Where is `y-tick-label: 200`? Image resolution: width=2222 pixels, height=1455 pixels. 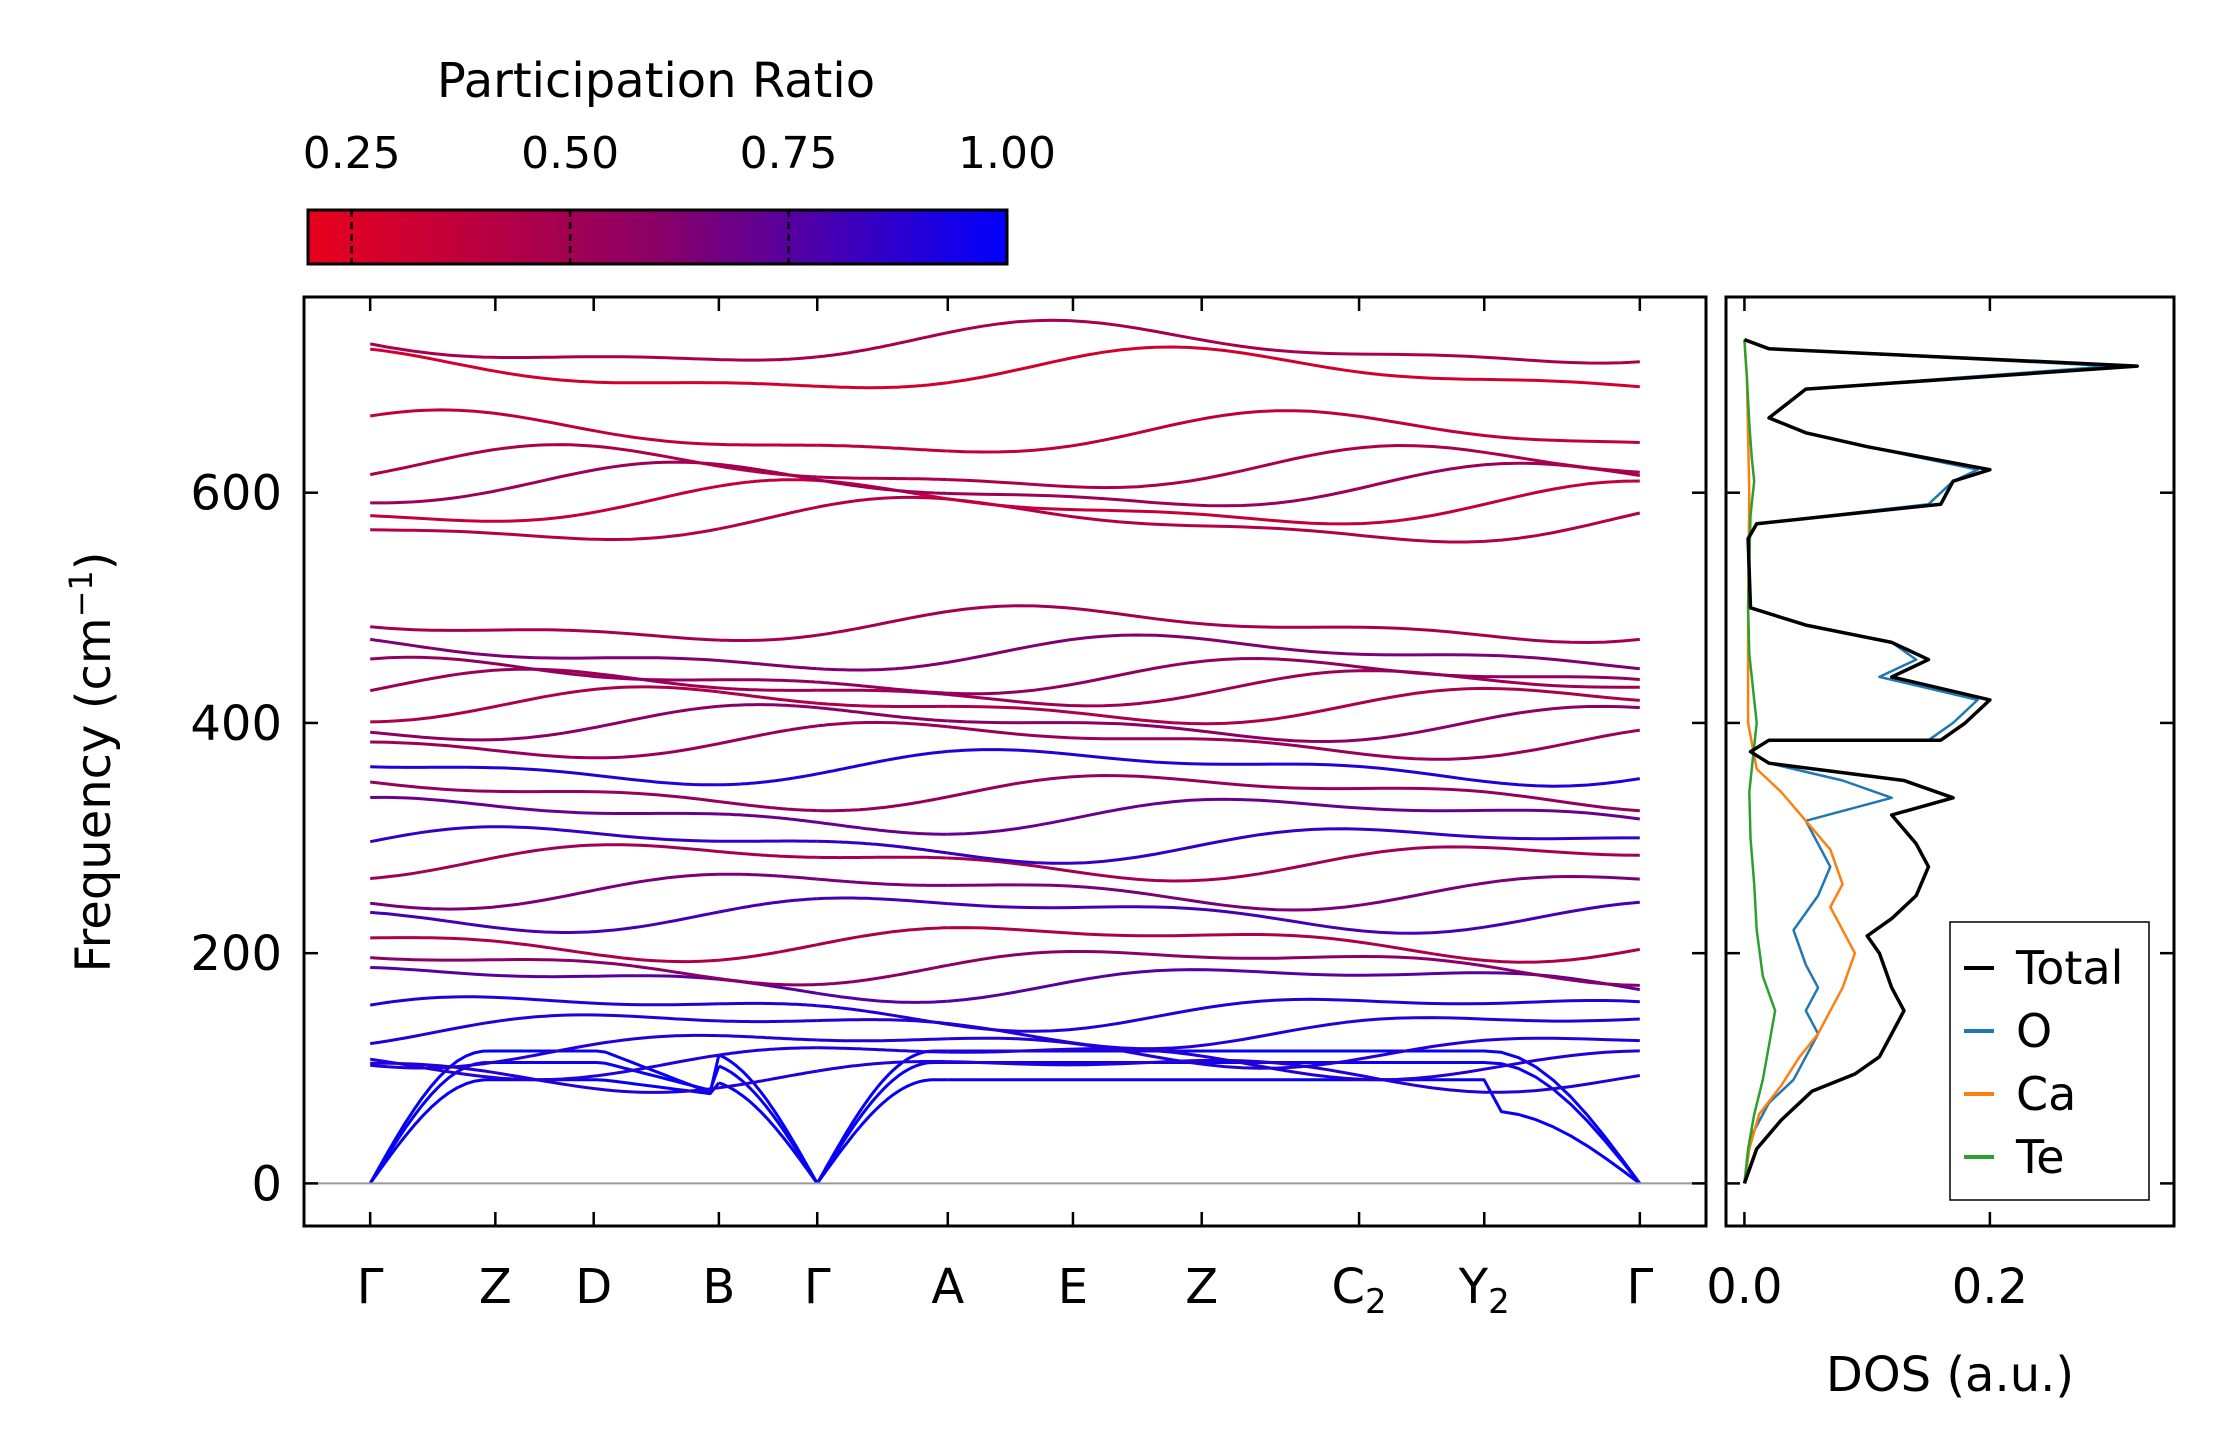 y-tick-label: 200 is located at coordinates (236, 954).